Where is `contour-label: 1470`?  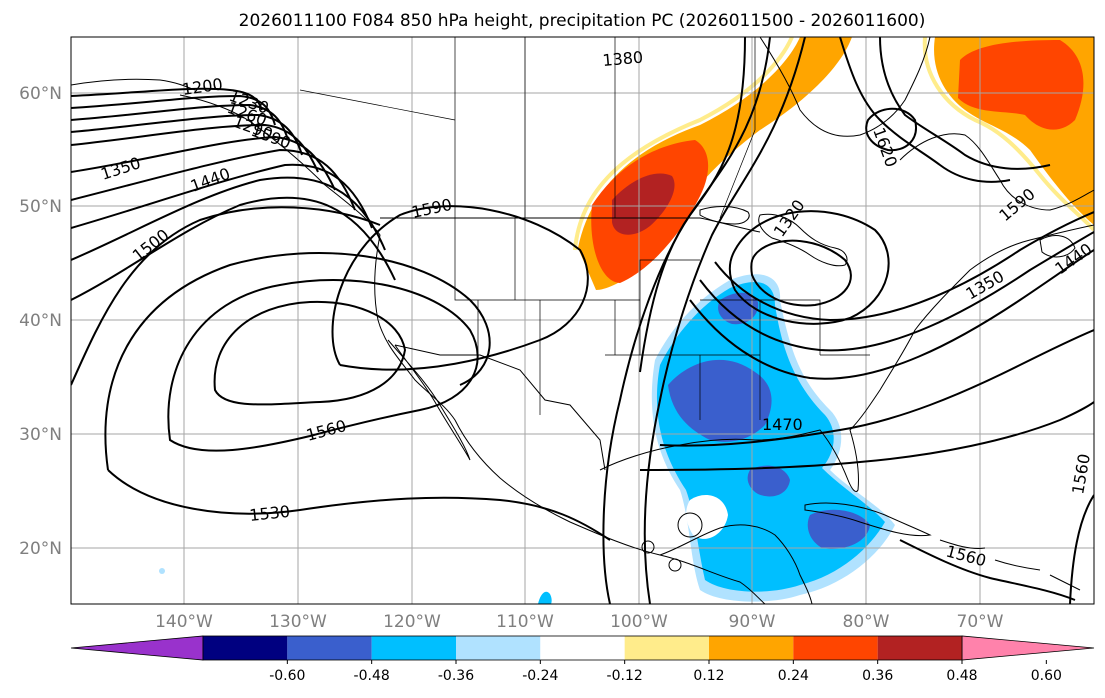 contour-label: 1470 is located at coordinates (782, 424).